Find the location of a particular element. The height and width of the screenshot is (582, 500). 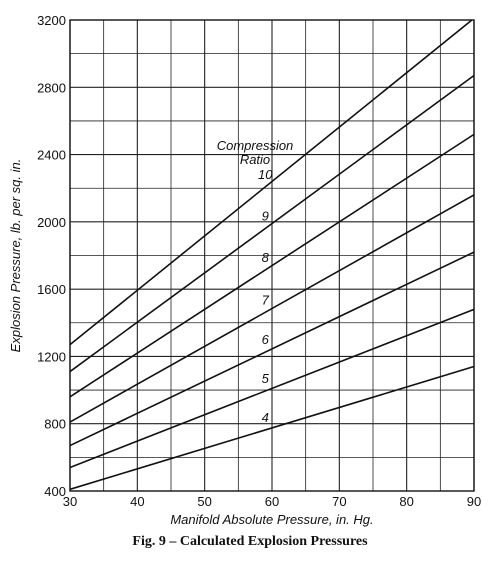

x-tick-label: 30 is located at coordinates (70, 501).